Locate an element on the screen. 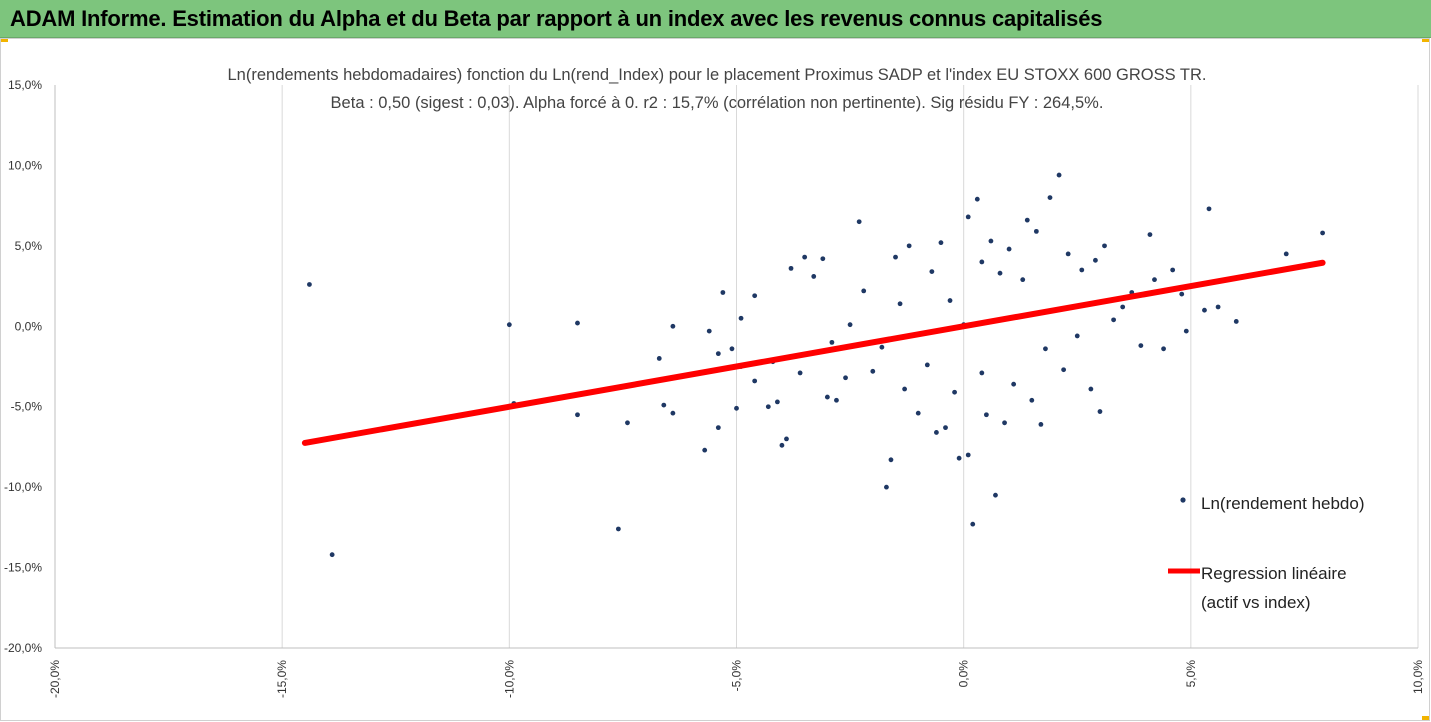  corner-marker-bottom-right is located at coordinates (1426, 718).